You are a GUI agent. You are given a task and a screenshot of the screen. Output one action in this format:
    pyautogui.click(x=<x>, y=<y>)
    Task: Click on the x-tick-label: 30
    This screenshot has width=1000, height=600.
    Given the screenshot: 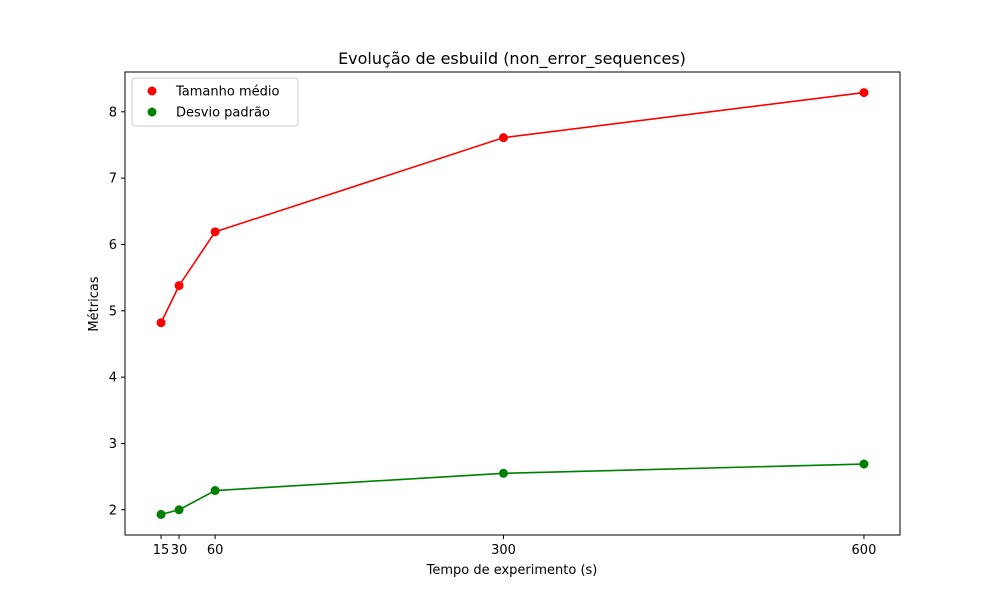 What is the action you would take?
    pyautogui.click(x=179, y=550)
    